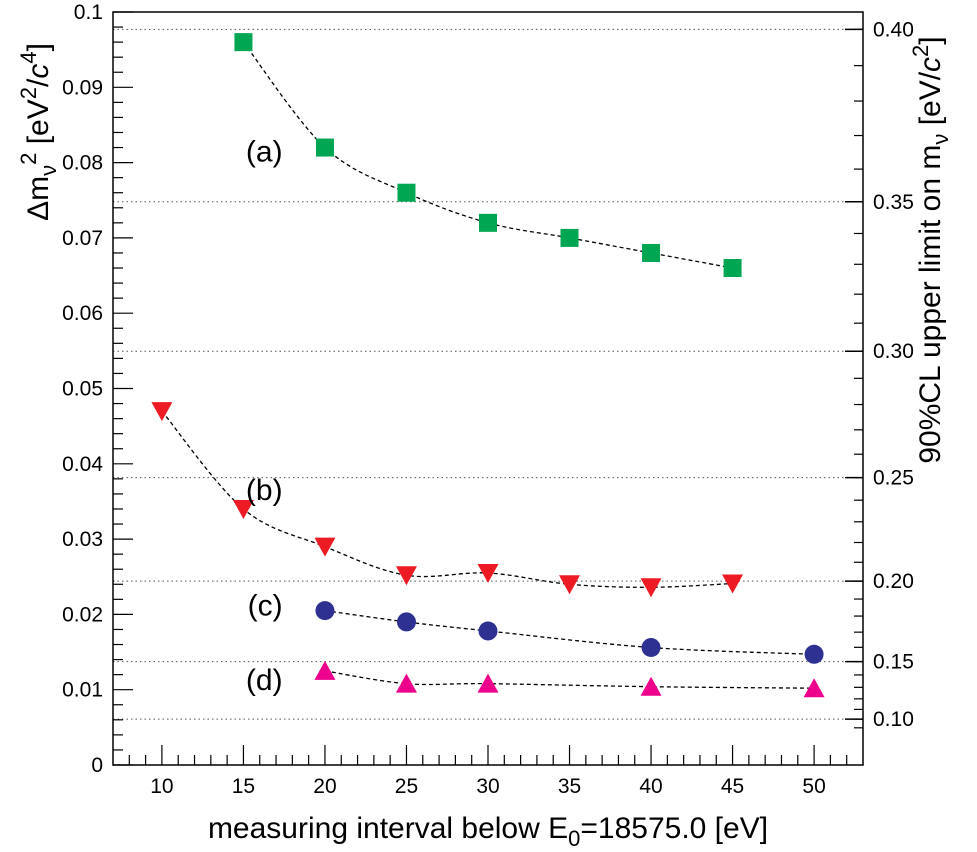 Image resolution: width=977 pixels, height=852 pixels. I want to click on y-tick-label: 0, so click(97, 765).